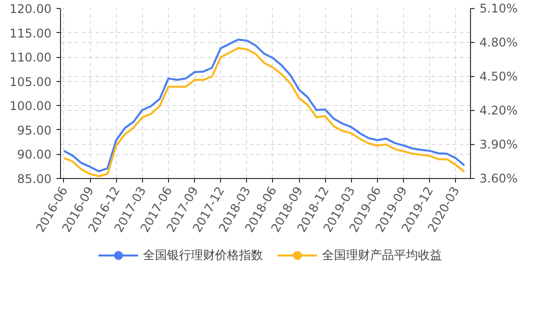 The width and height of the screenshot is (560, 320). I want to click on y2-tick-label: 5.10%, so click(499, 9).